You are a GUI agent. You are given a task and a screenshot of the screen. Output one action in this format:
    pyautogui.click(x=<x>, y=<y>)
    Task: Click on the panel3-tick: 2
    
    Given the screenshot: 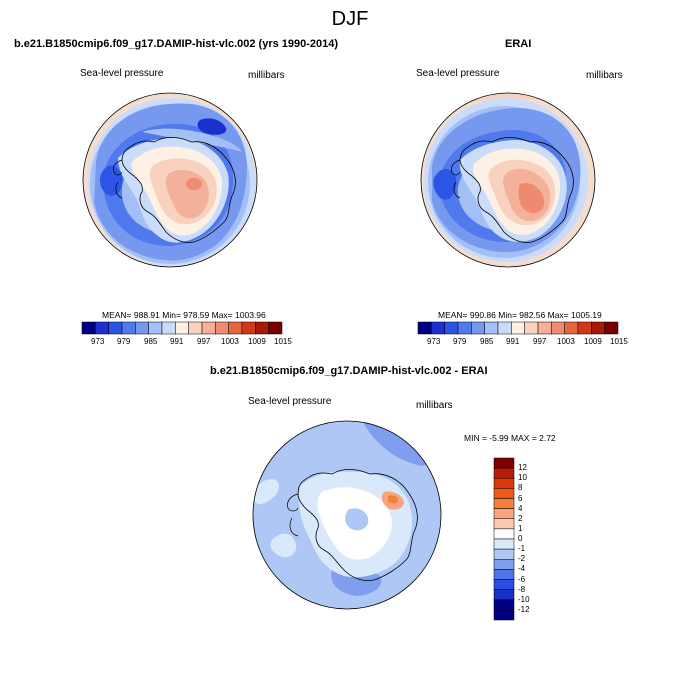 What is the action you would take?
    pyautogui.click(x=520, y=518)
    